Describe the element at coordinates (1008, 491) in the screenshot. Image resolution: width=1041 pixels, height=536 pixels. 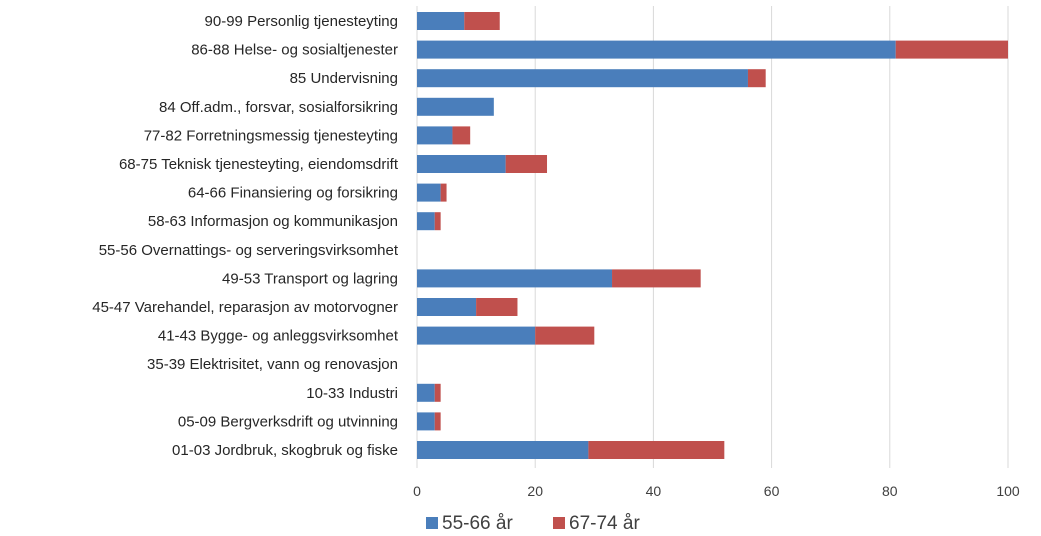
I see `x-tick-label: 100` at that location.